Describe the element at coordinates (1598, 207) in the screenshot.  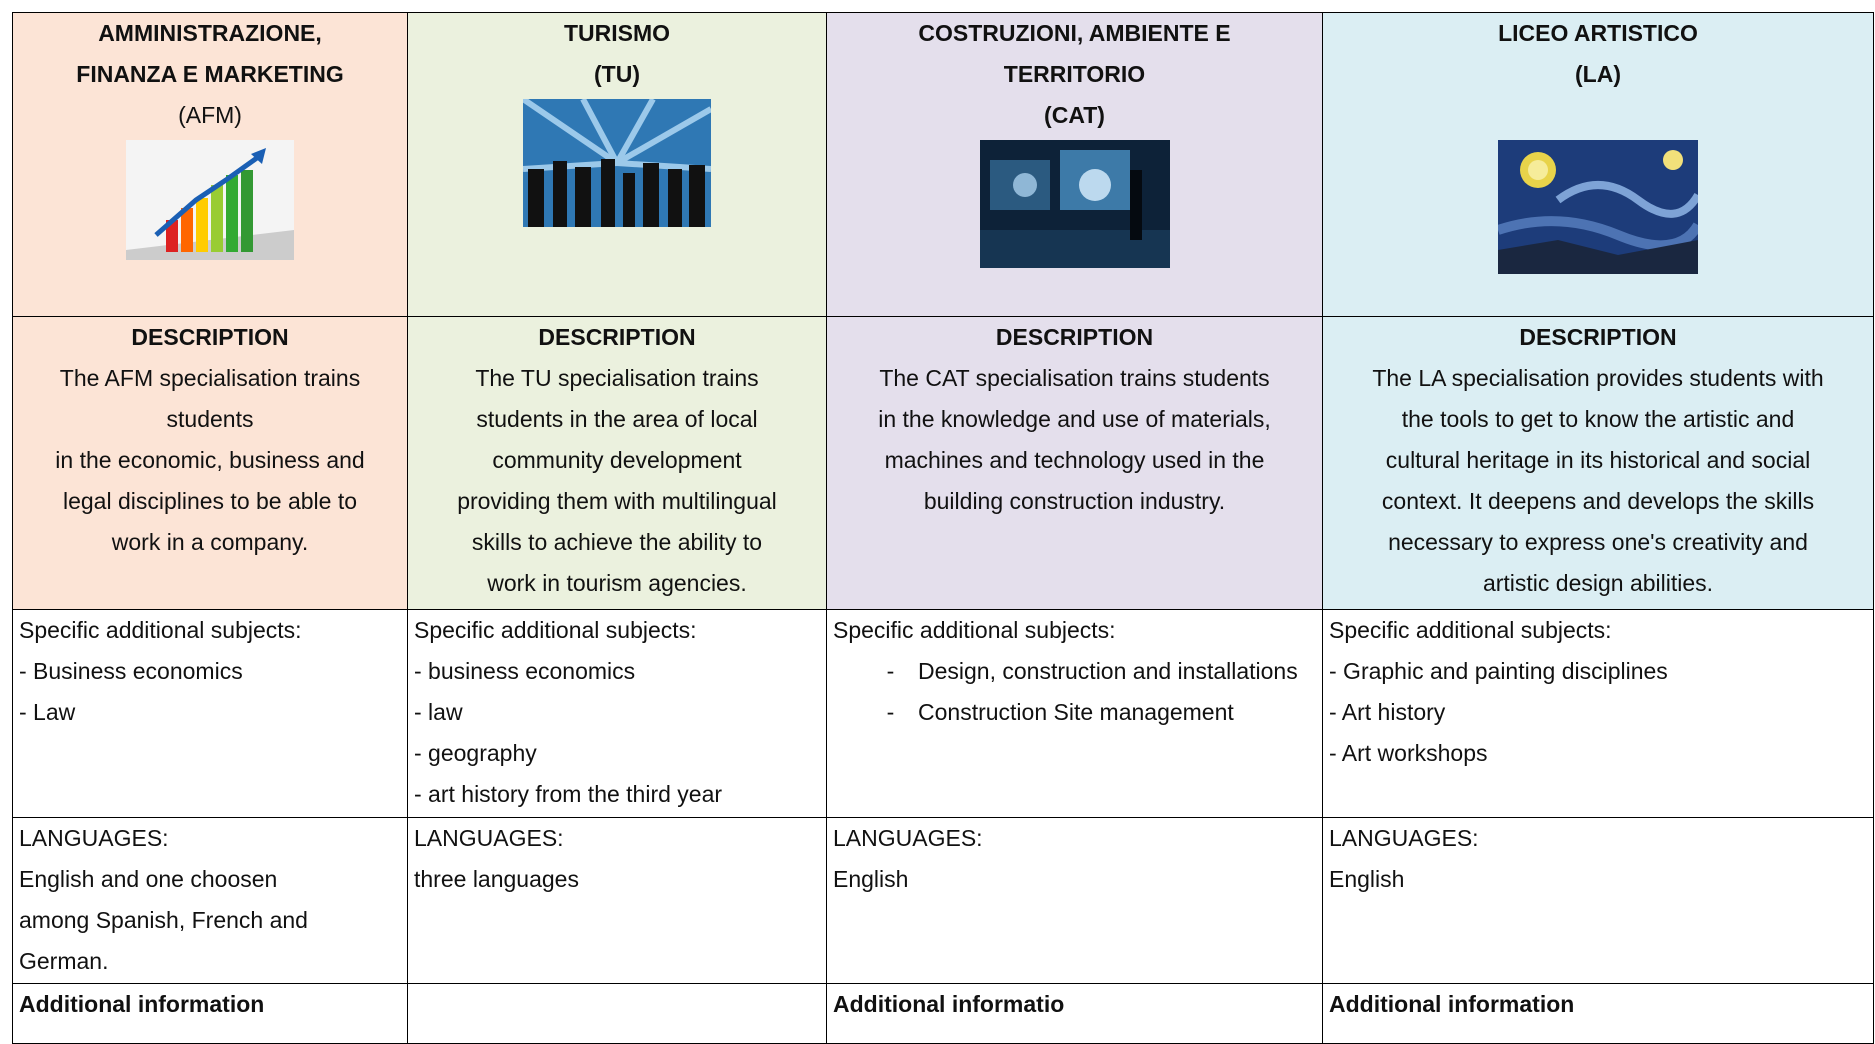
I see `painting-image` at that location.